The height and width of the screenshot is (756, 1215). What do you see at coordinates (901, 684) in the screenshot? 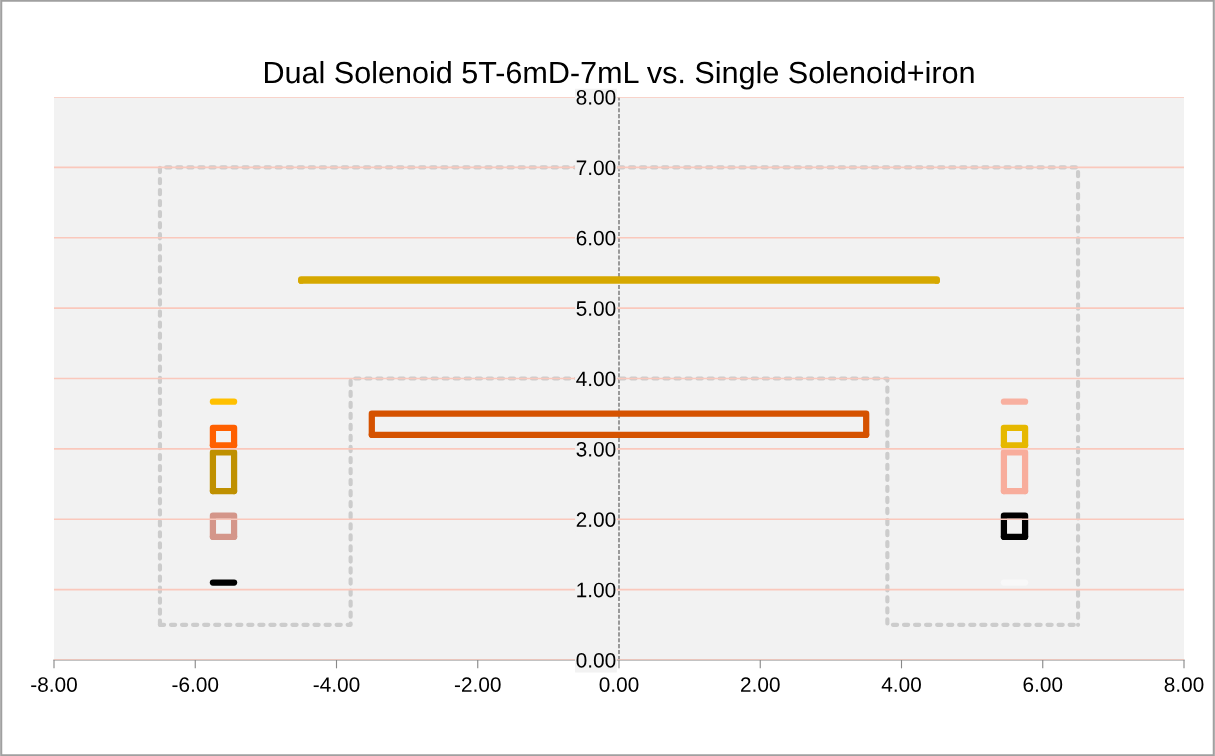
I see `x-tick-label: 4.00` at bounding box center [901, 684].